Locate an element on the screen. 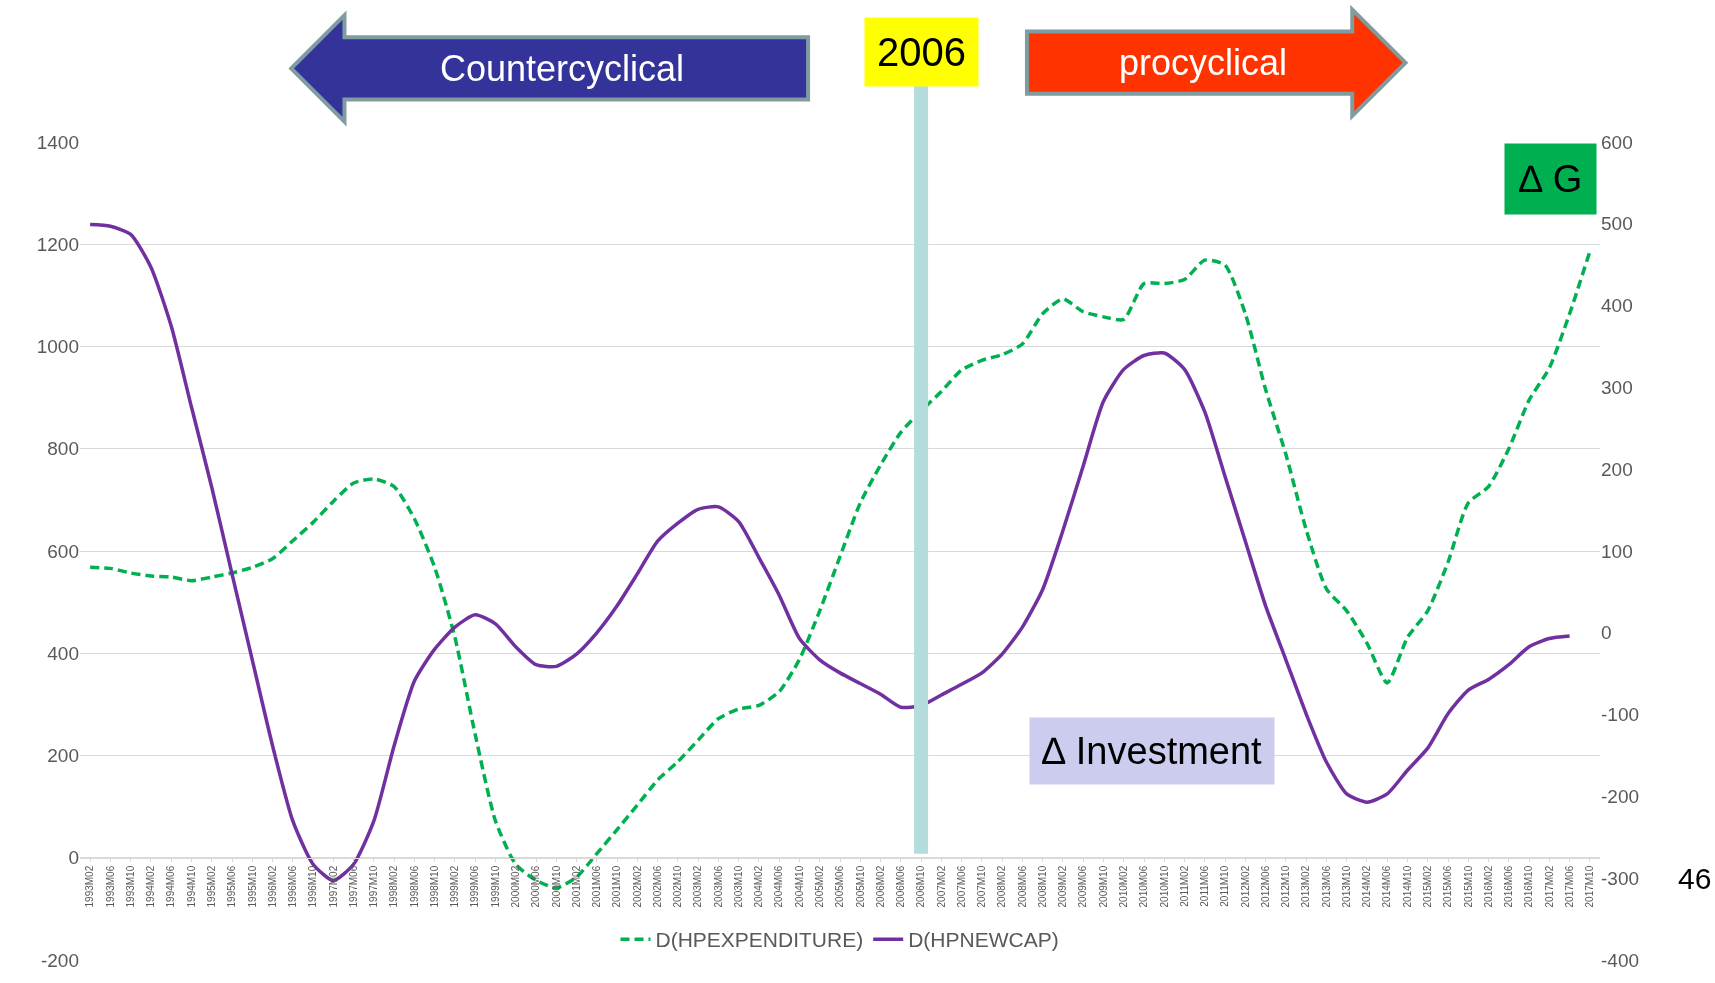  x-tick-label: 2010M06 is located at coordinates (1144, 886).